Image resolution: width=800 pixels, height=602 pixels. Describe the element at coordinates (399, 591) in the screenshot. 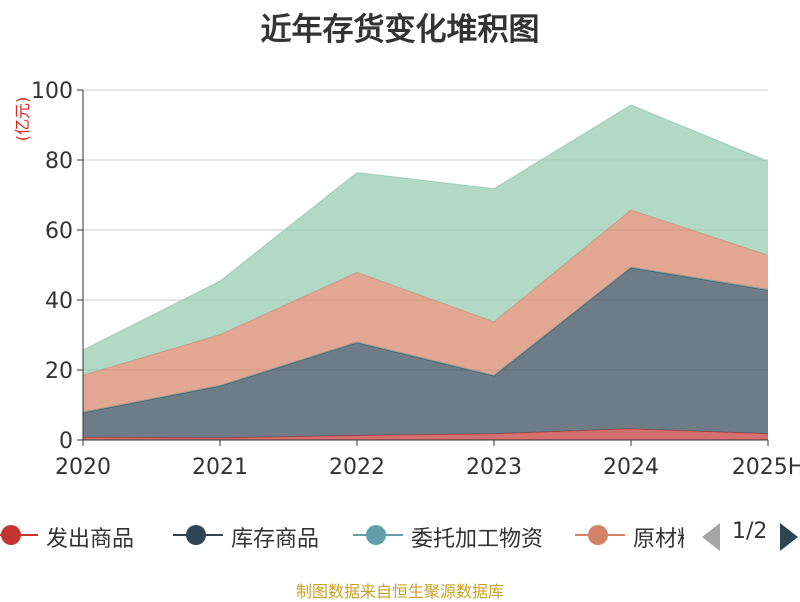

I see `data-source-note: 制图数据来自恒生聚源数据库` at that location.